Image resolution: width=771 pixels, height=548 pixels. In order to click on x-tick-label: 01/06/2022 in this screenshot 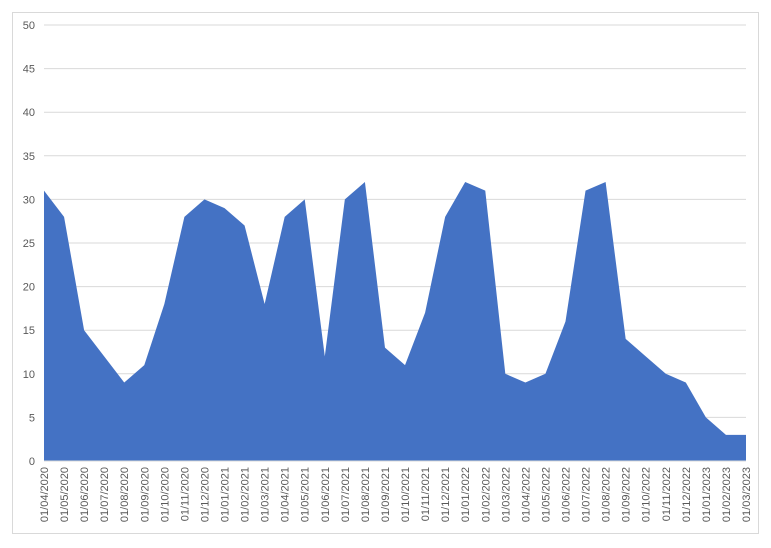, I will do `click(566, 494)`.